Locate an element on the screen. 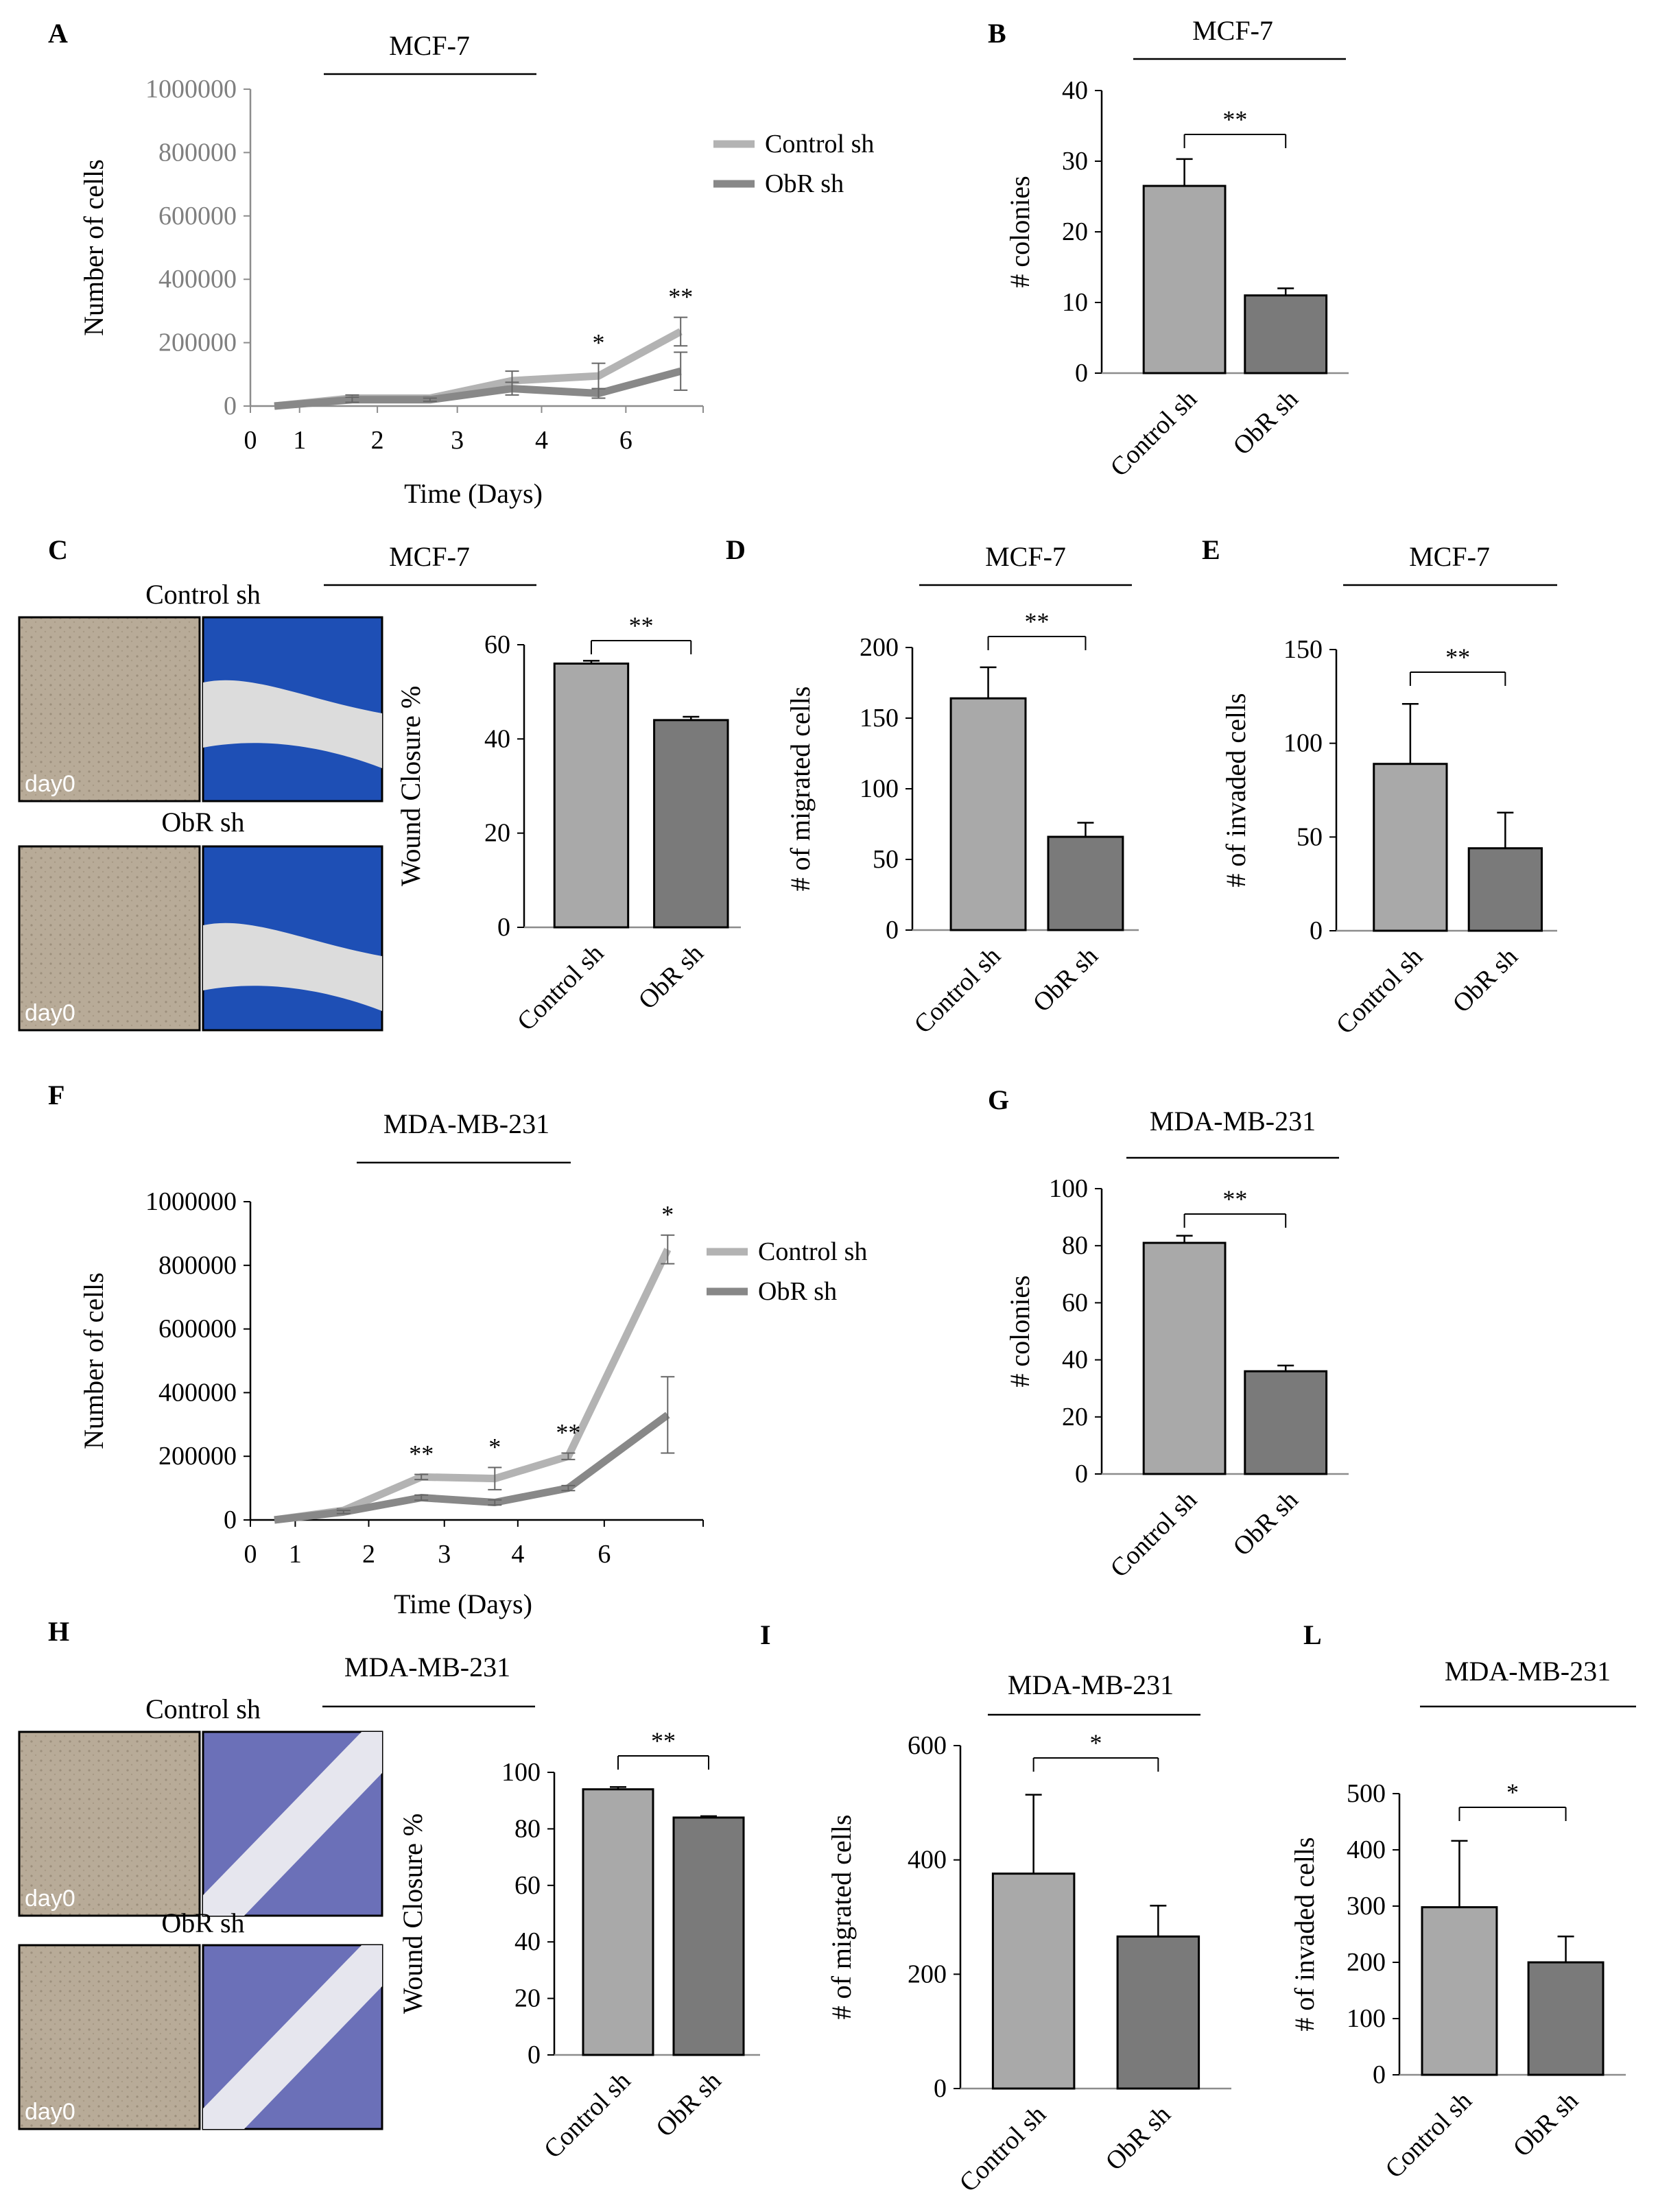 This screenshot has height=2212, width=1669. x-tick-label: 1 is located at coordinates (299, 440).